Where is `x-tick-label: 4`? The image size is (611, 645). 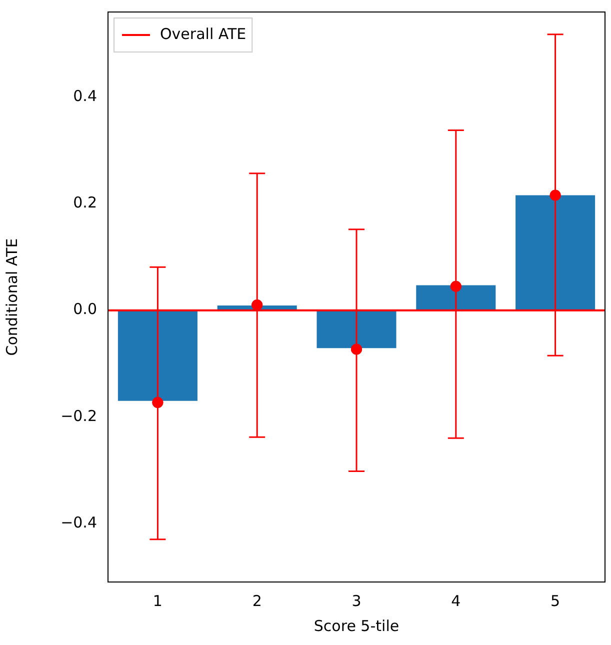 x-tick-label: 4 is located at coordinates (456, 601).